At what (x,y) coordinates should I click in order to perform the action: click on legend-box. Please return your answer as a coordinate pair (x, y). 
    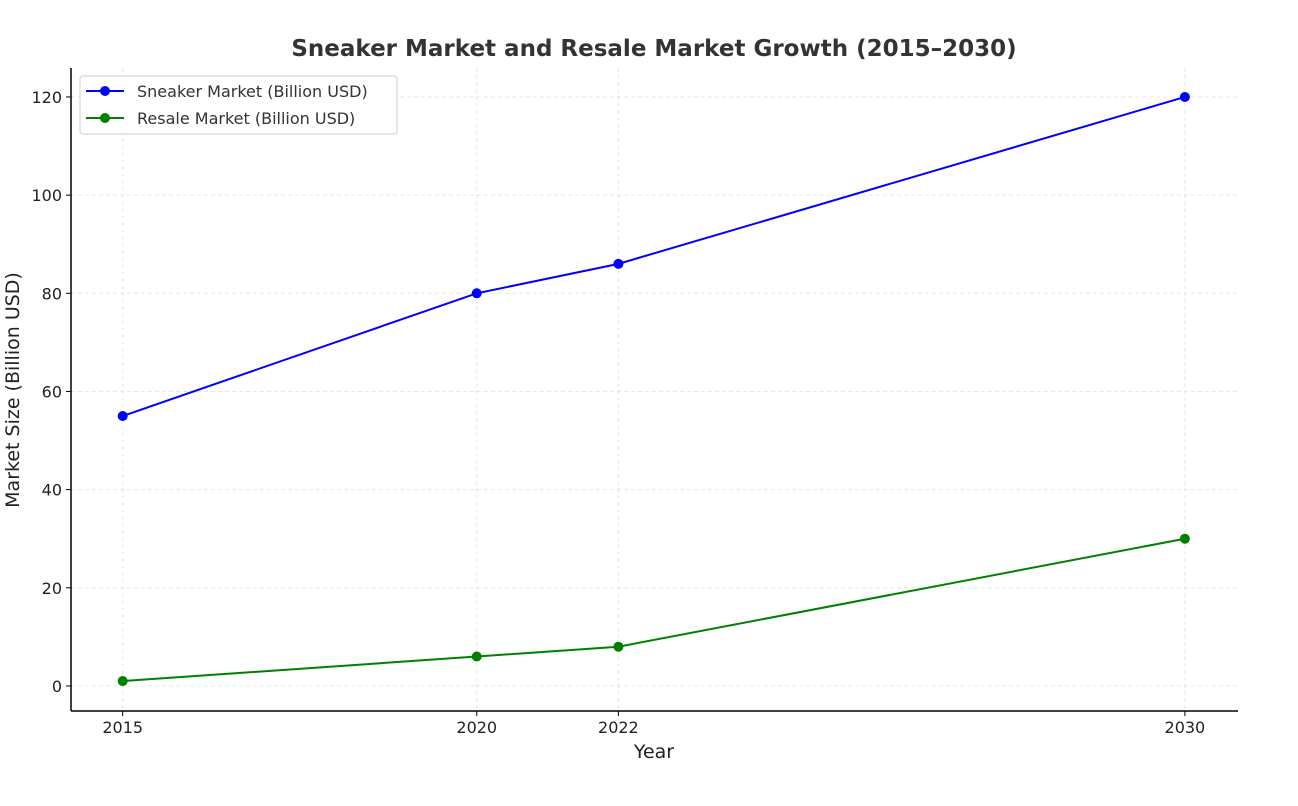
    Looking at the image, I should click on (238, 105).